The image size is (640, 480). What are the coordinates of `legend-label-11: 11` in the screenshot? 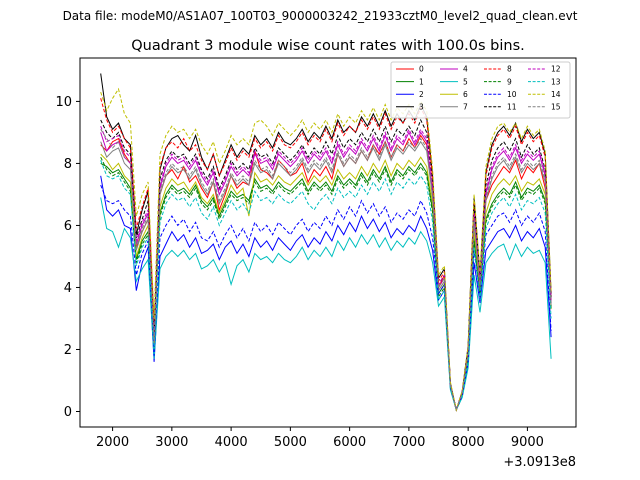 It's located at (512, 107).